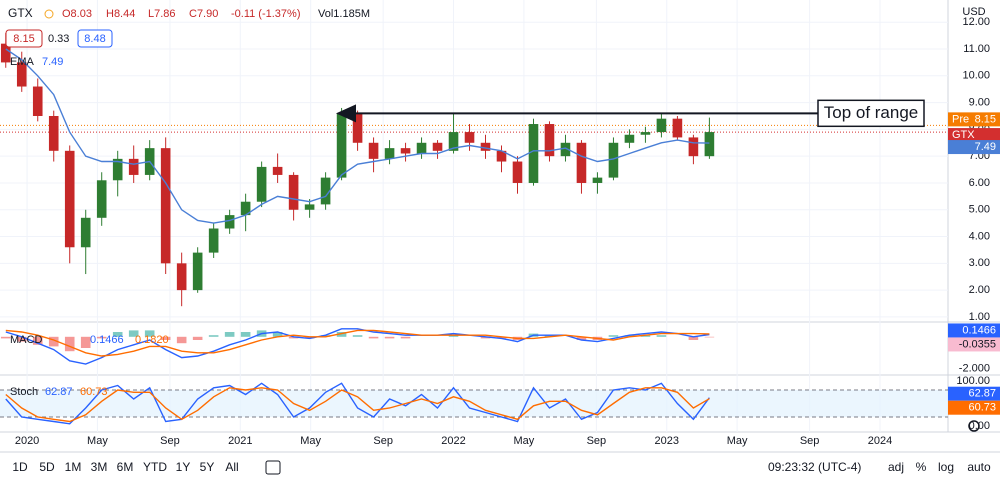 Image resolution: width=1000 pixels, height=486 pixels. What do you see at coordinates (20, 467) in the screenshot?
I see `range-button: 1D` at bounding box center [20, 467].